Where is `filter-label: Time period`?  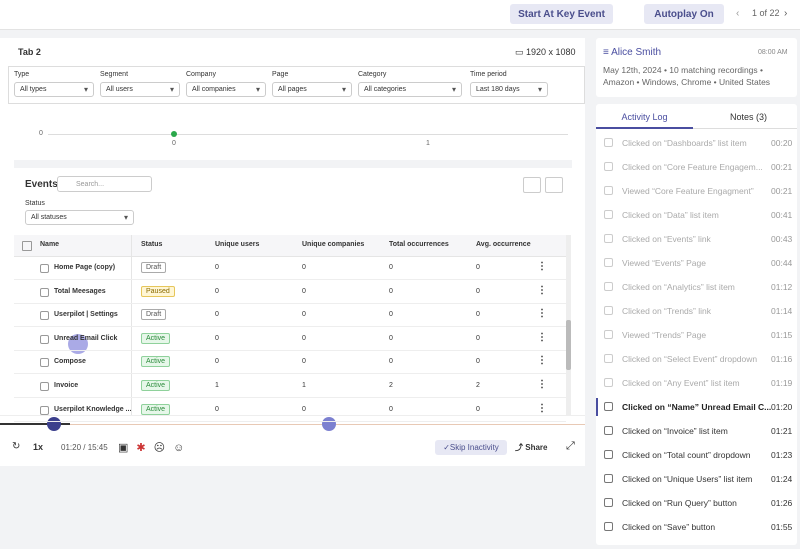
filter-label: Time period is located at coordinates (488, 74).